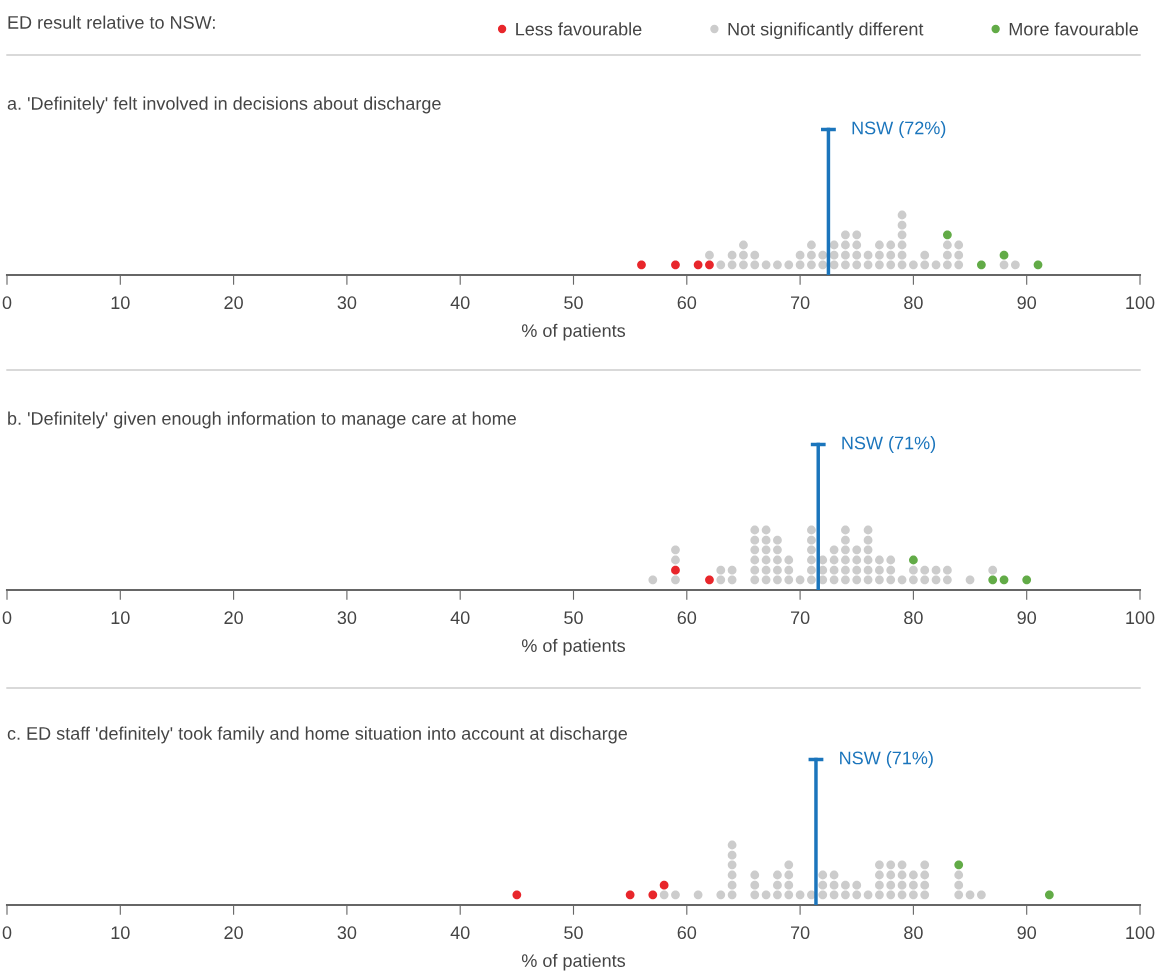 The width and height of the screenshot is (1176, 977). What do you see at coordinates (7, 618) in the screenshot?
I see `x-tick-label: 0` at bounding box center [7, 618].